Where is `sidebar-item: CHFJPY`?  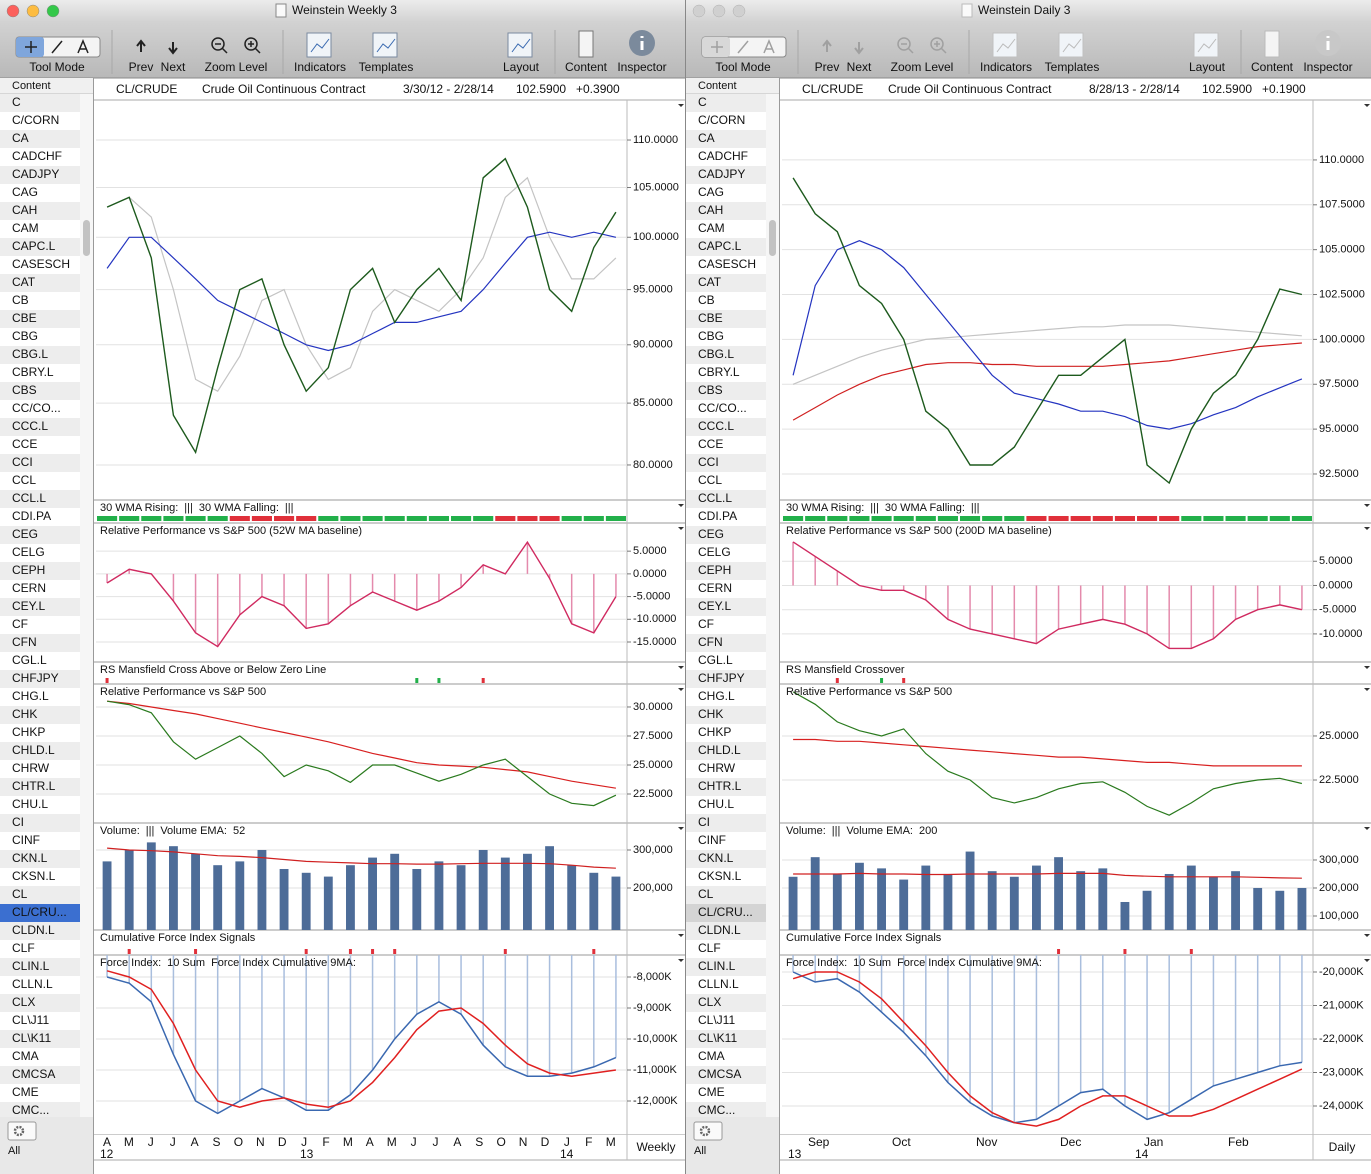 sidebar-item: CHFJPY is located at coordinates (721, 678).